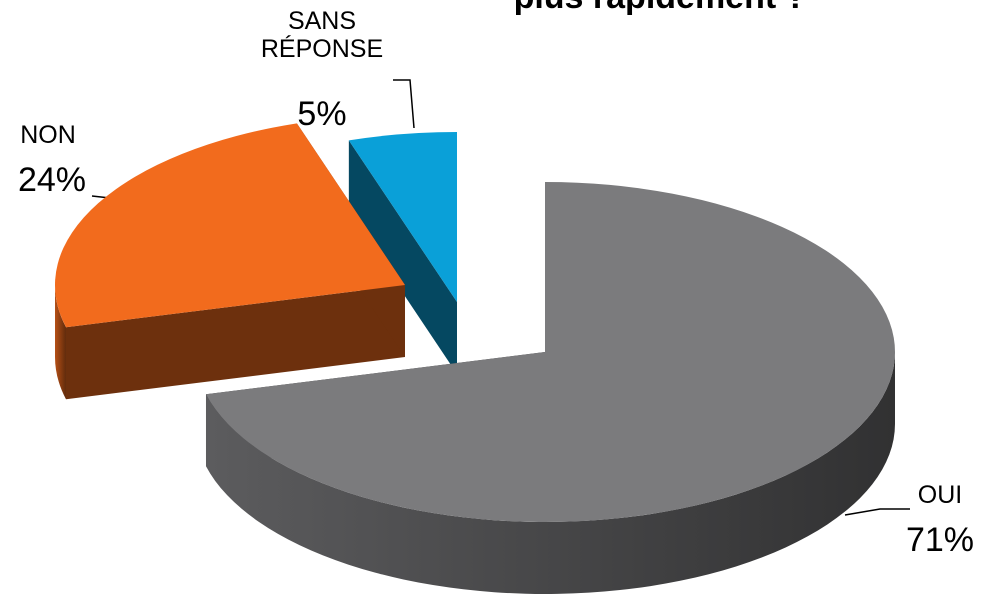  What do you see at coordinates (940, 540) in the screenshot?
I see `value-label: 71%` at bounding box center [940, 540].